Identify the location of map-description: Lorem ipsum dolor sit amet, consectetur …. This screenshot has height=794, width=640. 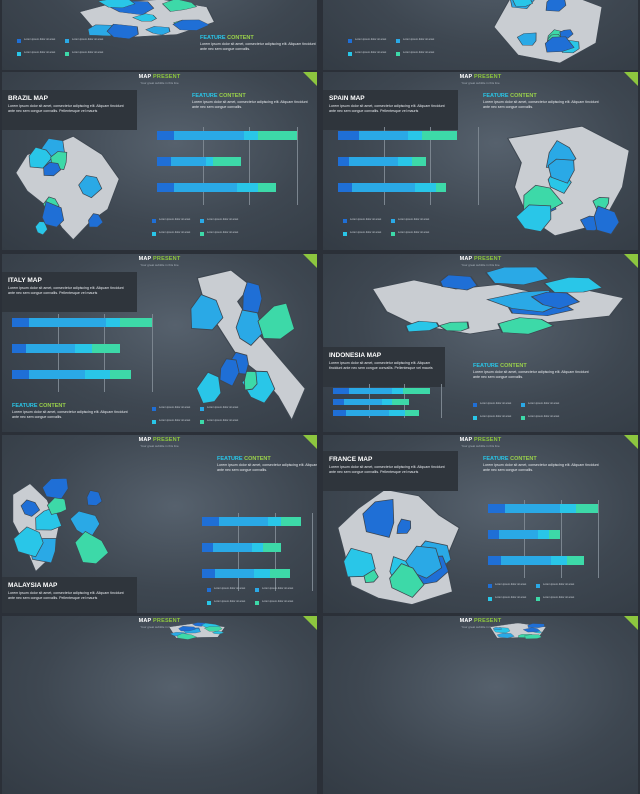
(387, 469).